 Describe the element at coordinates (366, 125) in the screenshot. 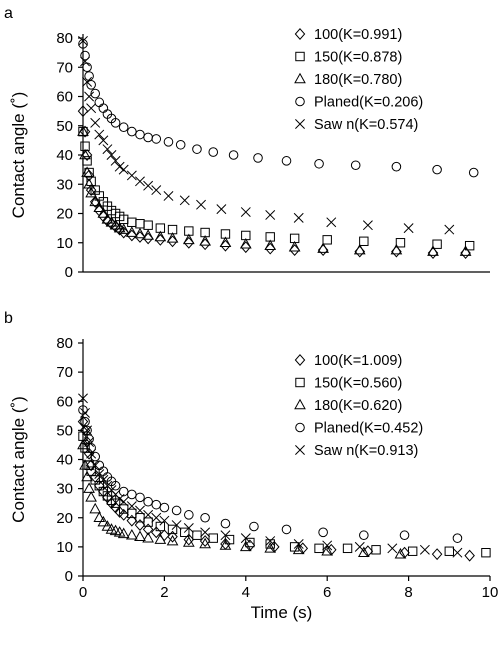

I see `legend-label: Saw n(K=0.574)` at that location.